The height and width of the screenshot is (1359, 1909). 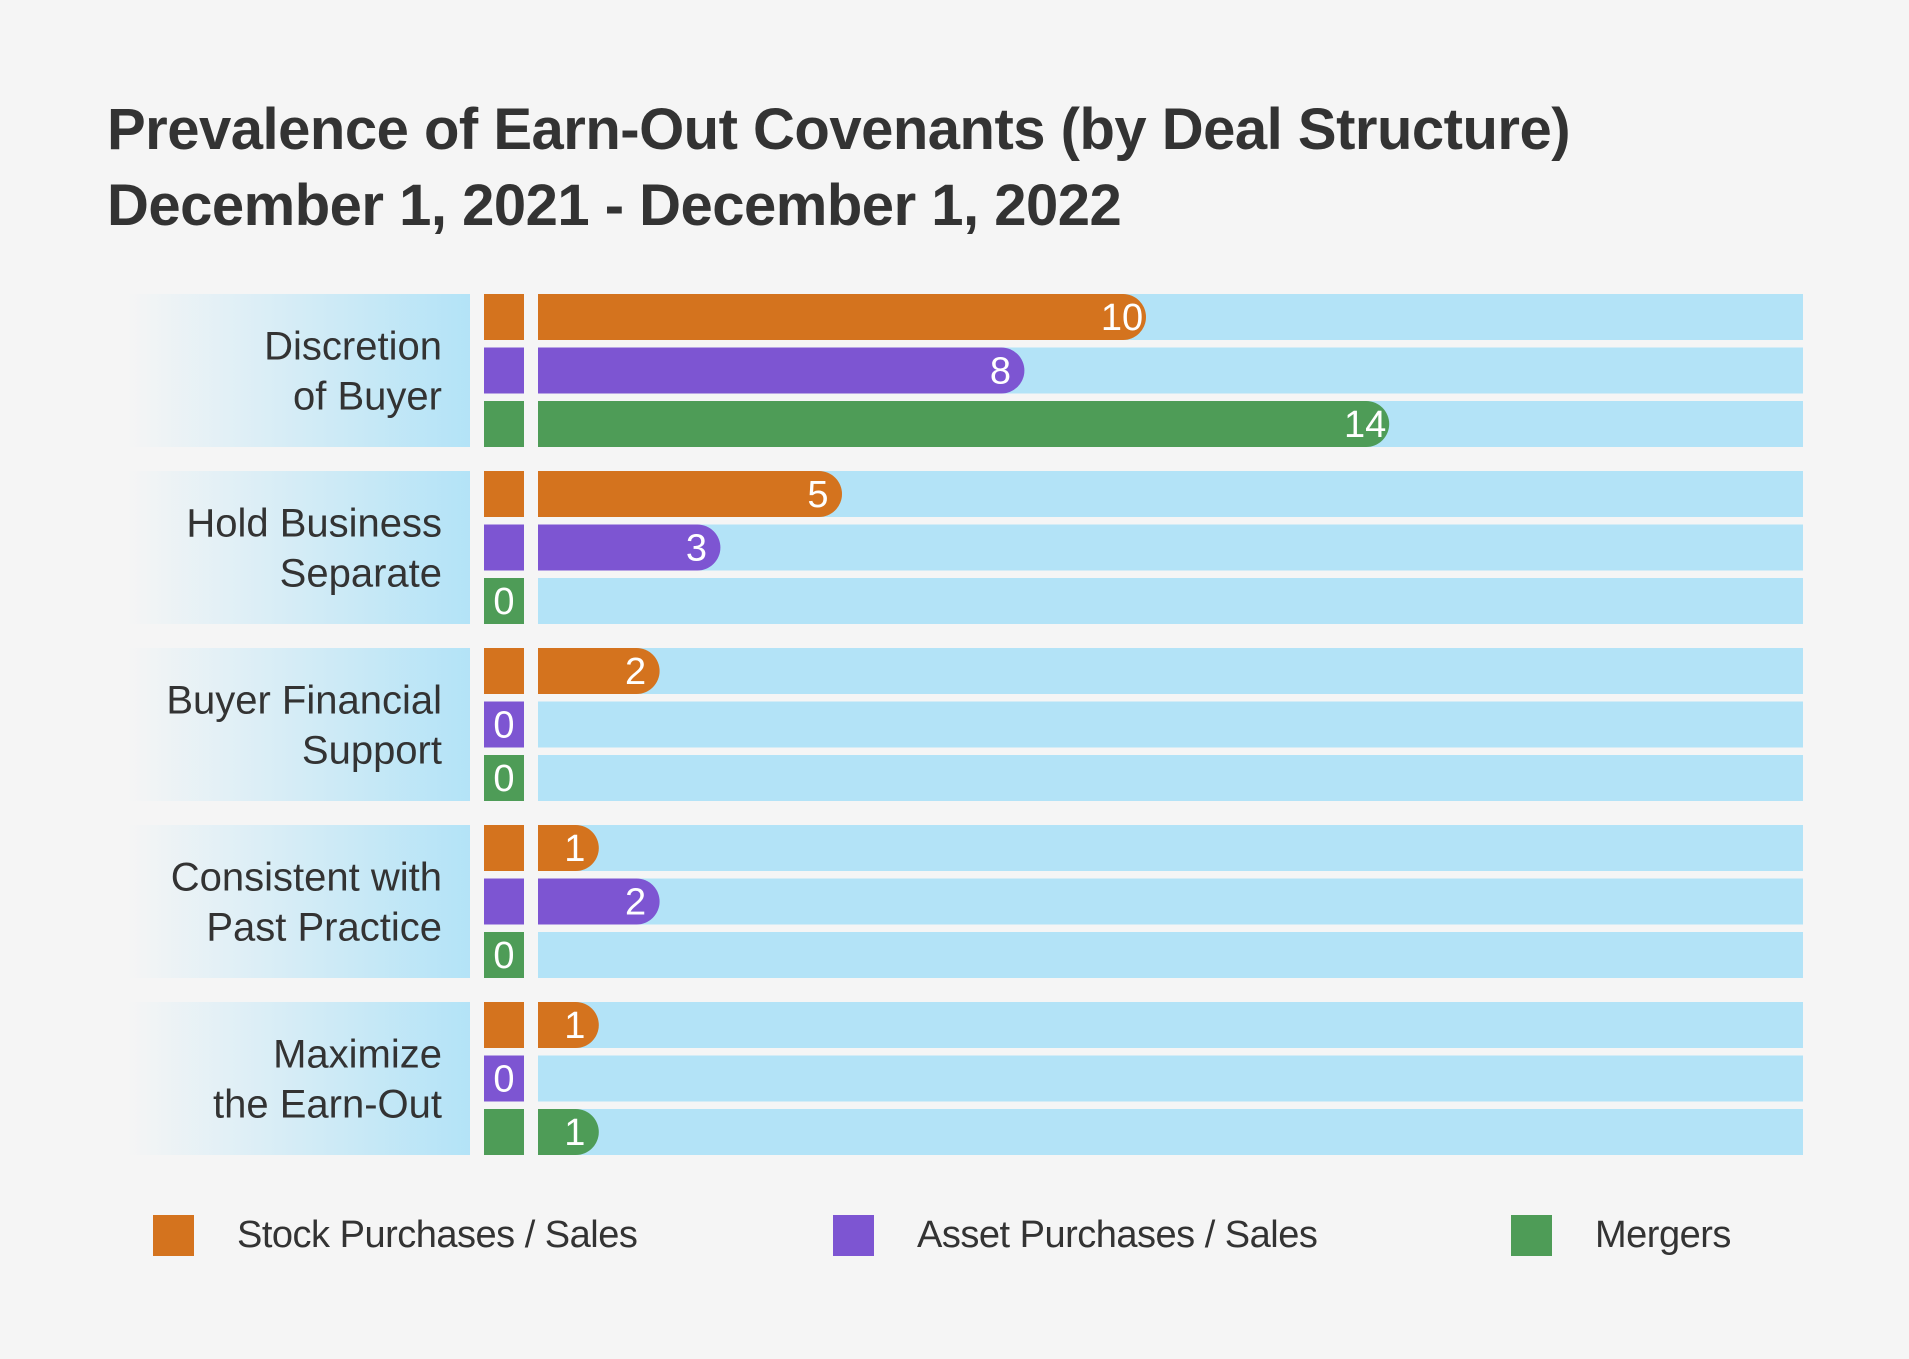 What do you see at coordinates (353, 347) in the screenshot?
I see `category-label: Discretion` at bounding box center [353, 347].